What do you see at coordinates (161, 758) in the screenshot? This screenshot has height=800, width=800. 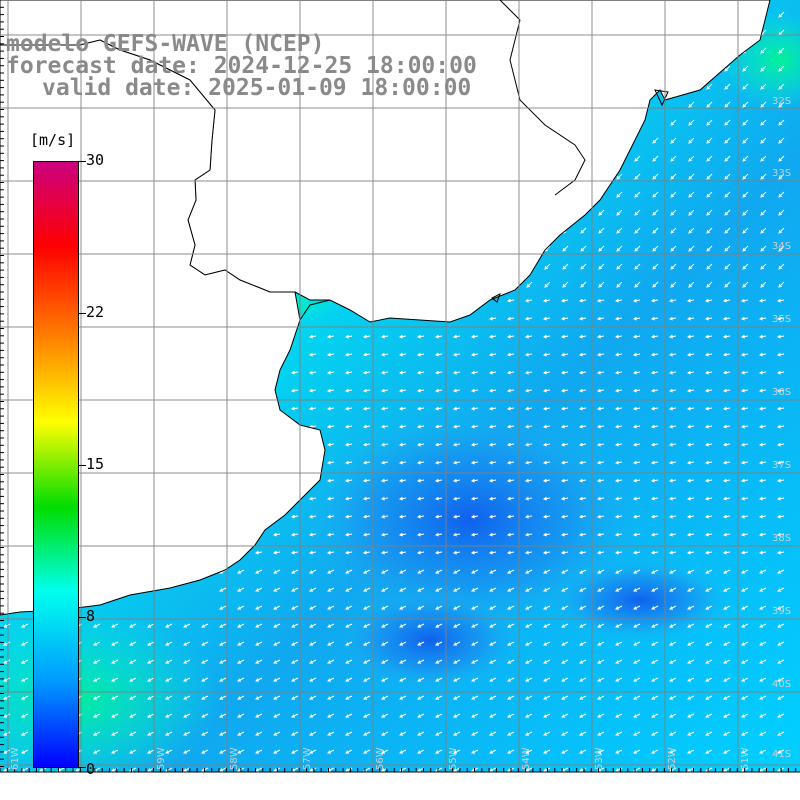 I see `lon-label: 59W` at bounding box center [161, 758].